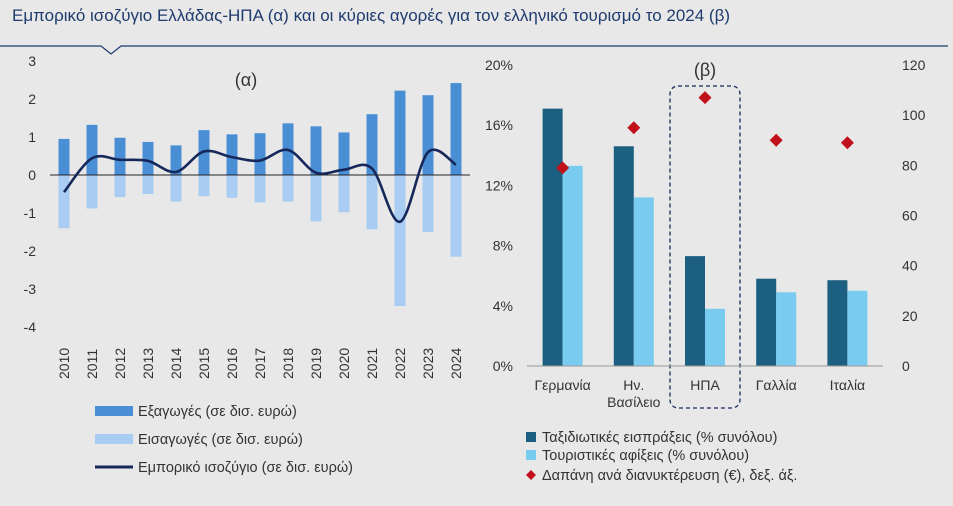  I want to click on legend-swatch-imports, so click(114, 439).